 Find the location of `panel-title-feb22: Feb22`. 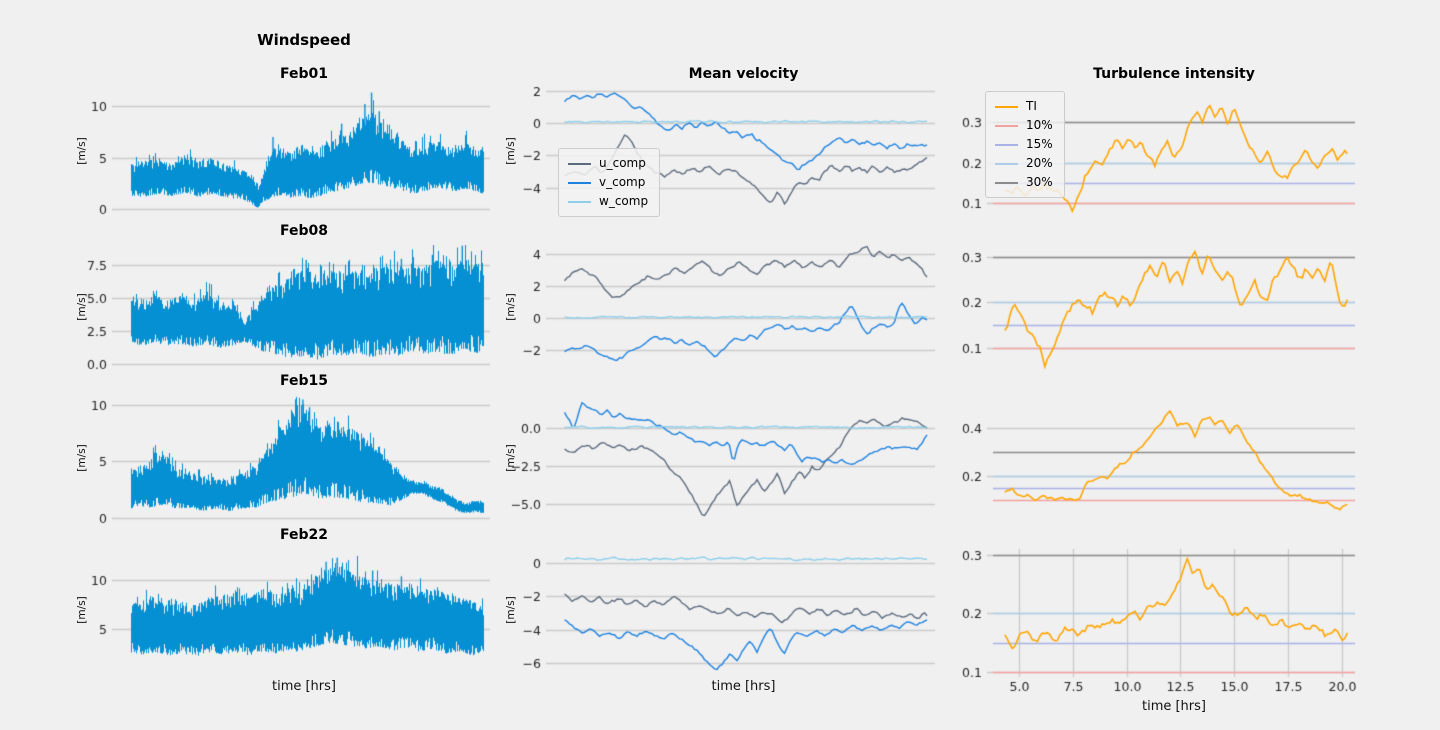

panel-title-feb22: Feb22 is located at coordinates (304, 535).